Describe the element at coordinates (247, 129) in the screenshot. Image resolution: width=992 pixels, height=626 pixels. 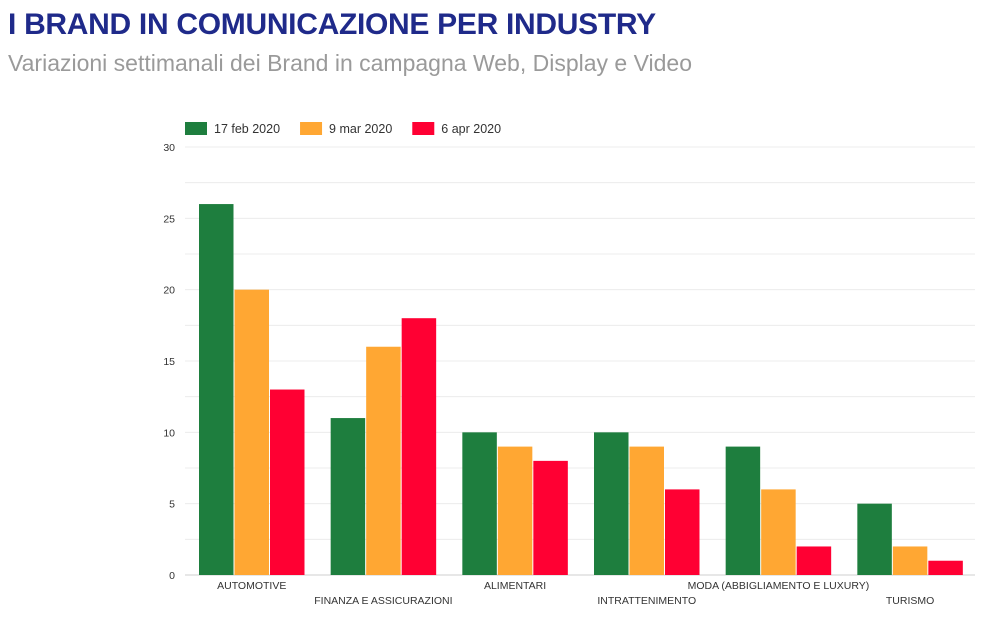
I see `legend-label: 17 feb 2020` at that location.